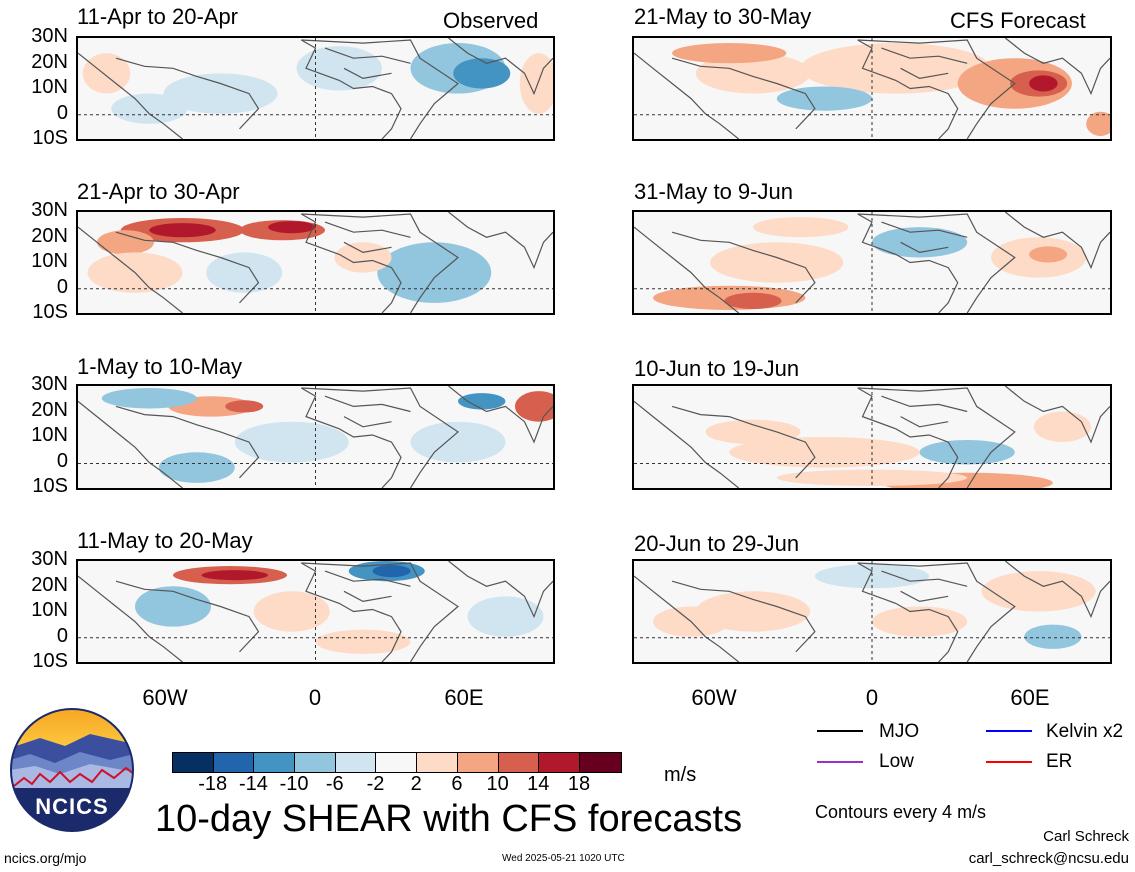 The image size is (1135, 872). I want to click on contours-note: Contours every 4 m/s, so click(901, 812).